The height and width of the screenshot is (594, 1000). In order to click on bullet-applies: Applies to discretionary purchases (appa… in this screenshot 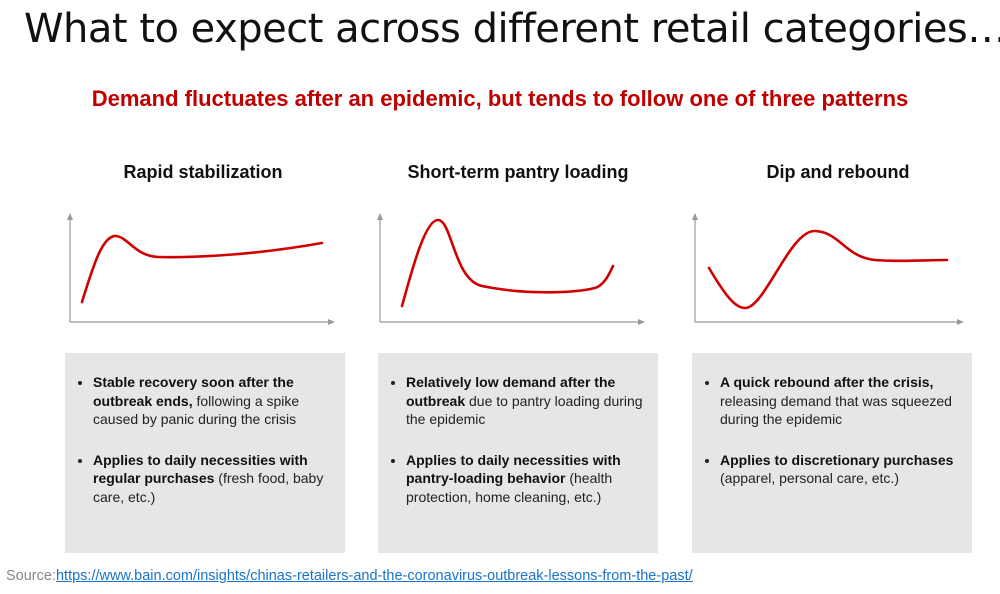, I will do `click(839, 469)`.